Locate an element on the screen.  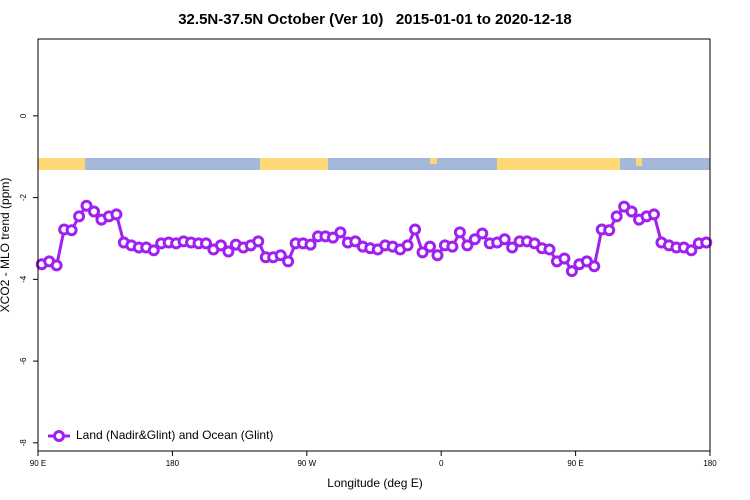
x-tick-label: 0 is located at coordinates (441, 463).